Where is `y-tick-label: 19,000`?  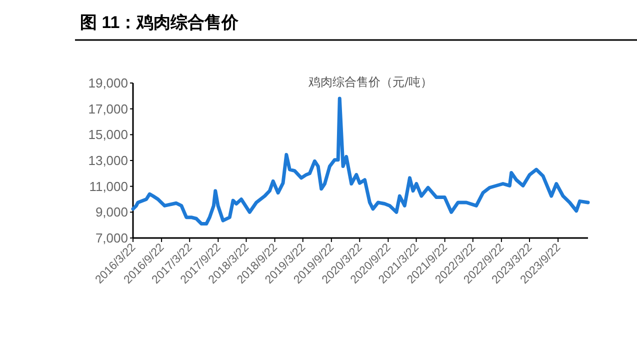
y-tick-label: 19,000 is located at coordinates (108, 83).